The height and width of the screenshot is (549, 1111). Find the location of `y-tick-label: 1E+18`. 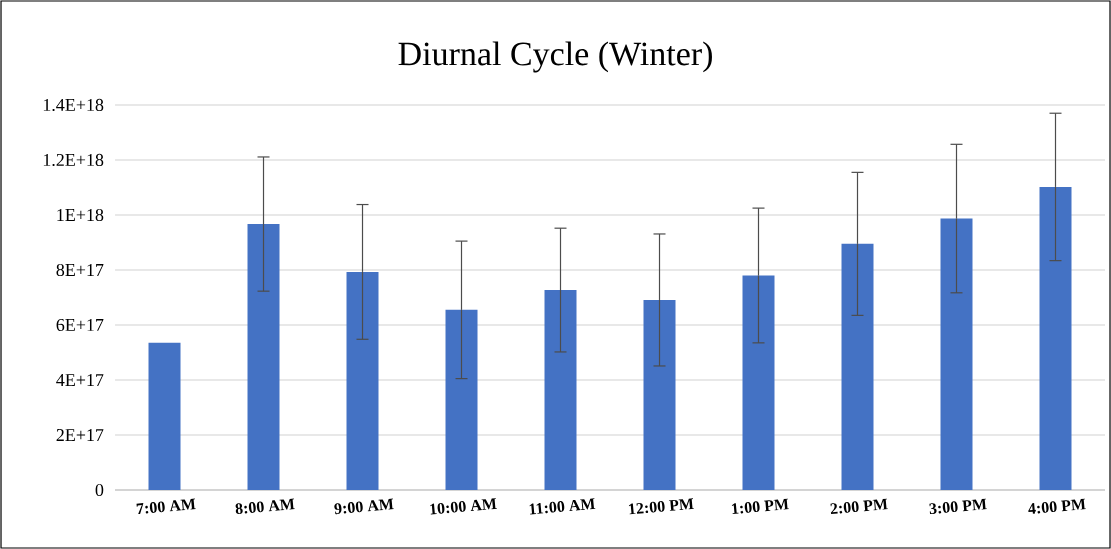

y-tick-label: 1E+18 is located at coordinates (80, 215).